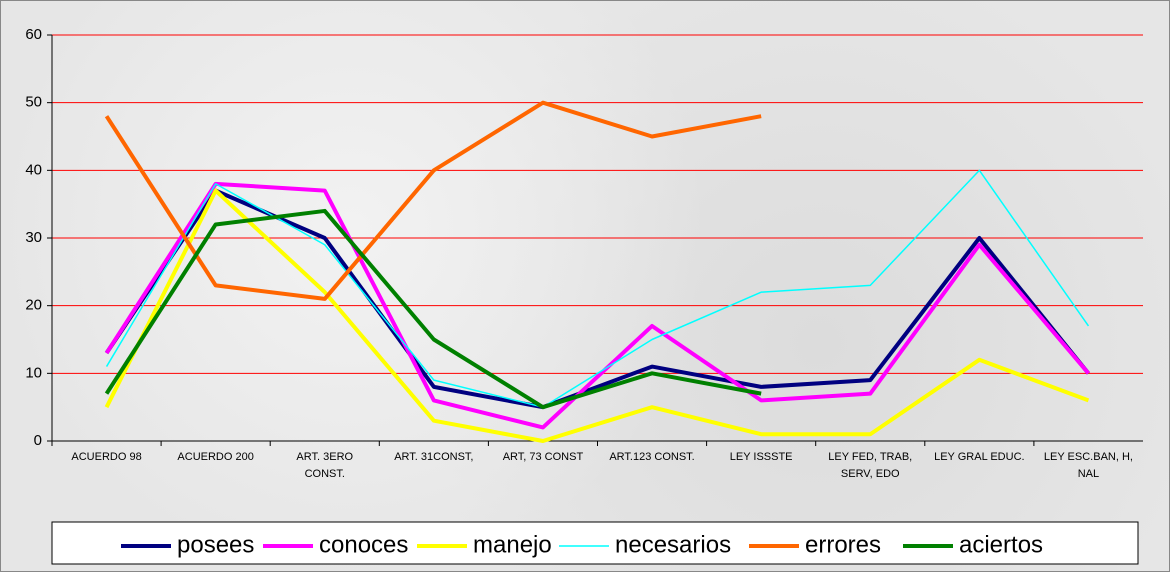 The image size is (1170, 572). What do you see at coordinates (33, 102) in the screenshot?
I see `y-tick-label: 50` at bounding box center [33, 102].